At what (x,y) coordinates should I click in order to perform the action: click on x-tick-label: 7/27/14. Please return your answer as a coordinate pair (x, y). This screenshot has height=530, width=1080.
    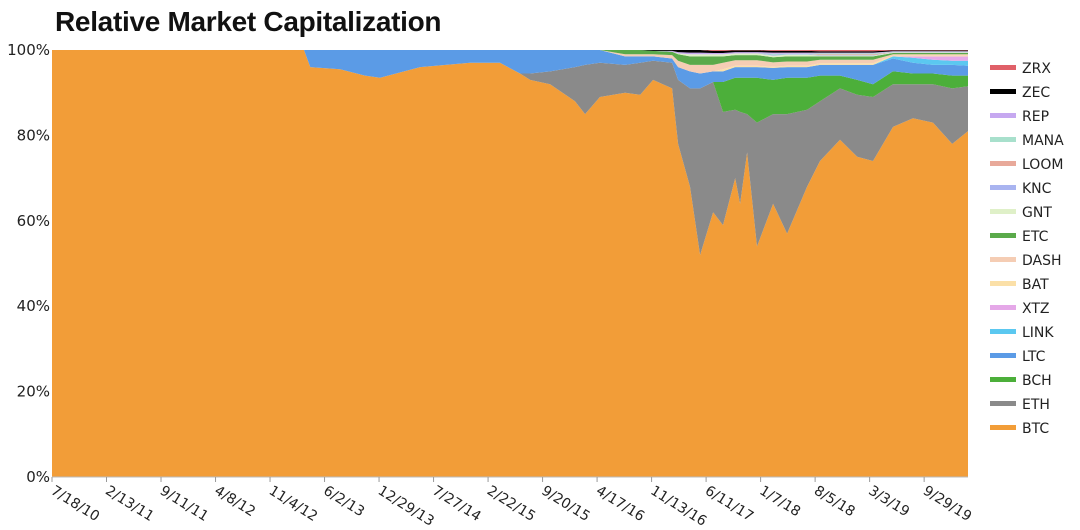
    Looking at the image, I should click on (456, 504).